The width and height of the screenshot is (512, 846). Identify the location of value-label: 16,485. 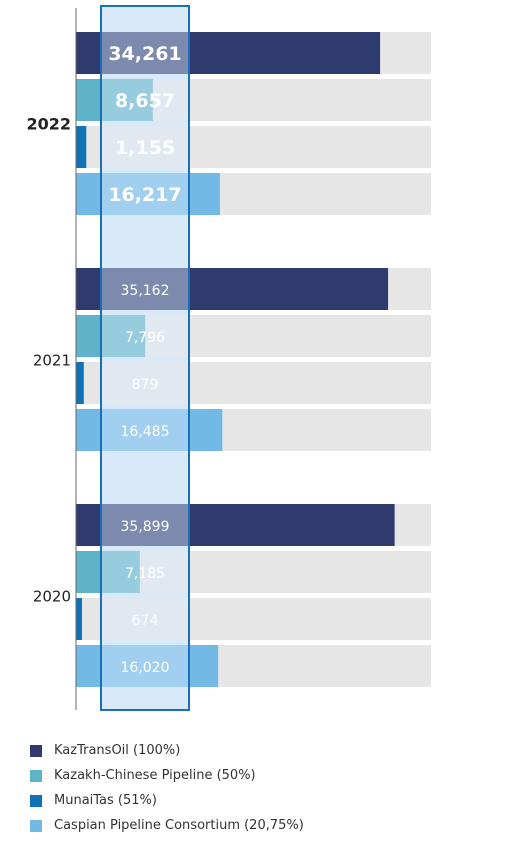
(145, 432).